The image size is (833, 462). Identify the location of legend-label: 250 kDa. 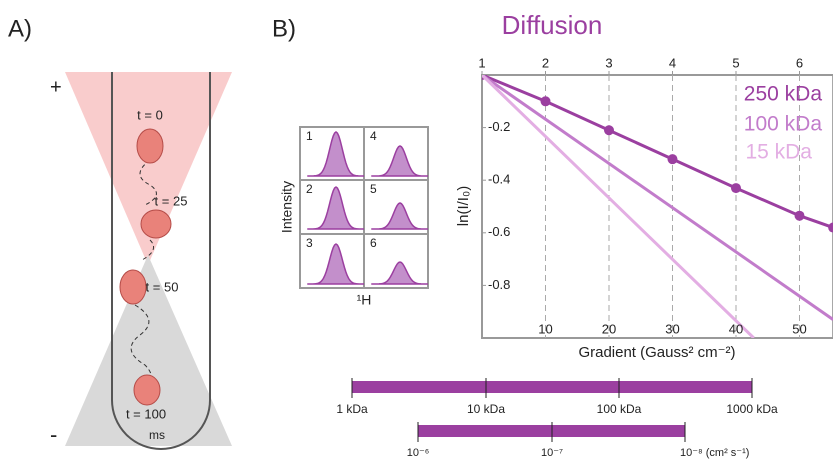
(783, 94).